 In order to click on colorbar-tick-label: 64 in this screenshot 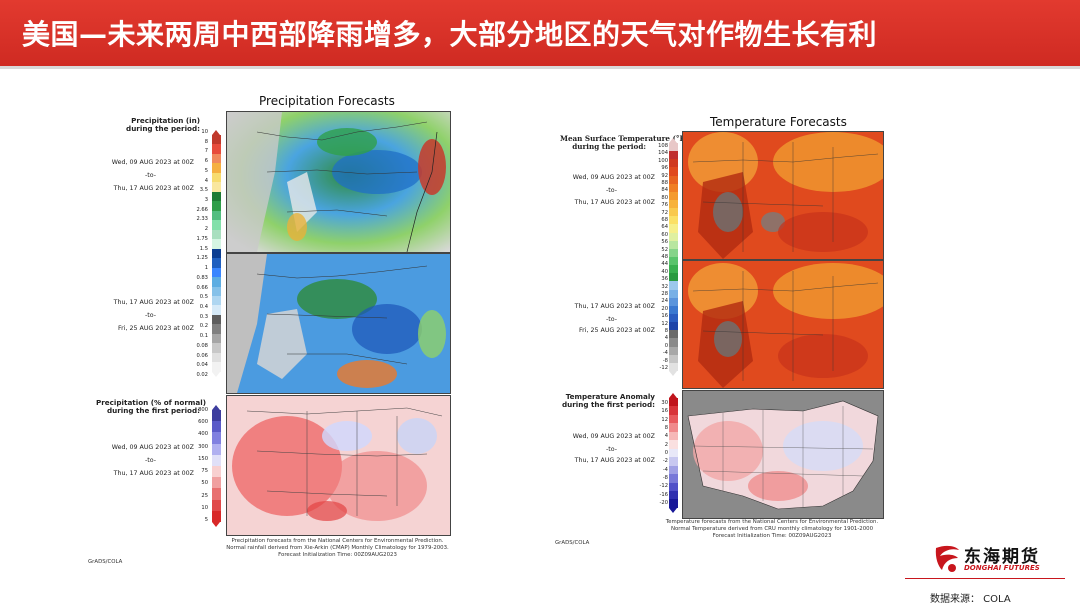, I will do `click(664, 227)`.